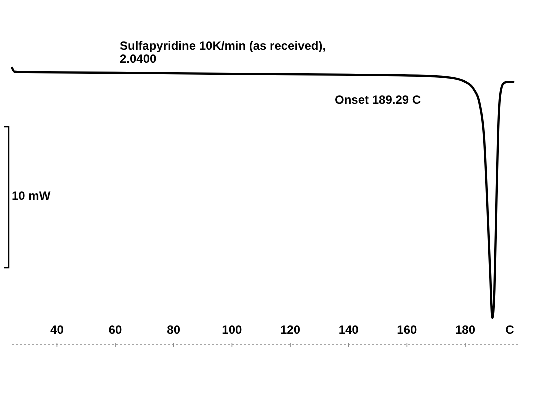 This screenshot has width=538, height=419. What do you see at coordinates (290, 330) in the screenshot?
I see `x-tick-label: 120` at bounding box center [290, 330].